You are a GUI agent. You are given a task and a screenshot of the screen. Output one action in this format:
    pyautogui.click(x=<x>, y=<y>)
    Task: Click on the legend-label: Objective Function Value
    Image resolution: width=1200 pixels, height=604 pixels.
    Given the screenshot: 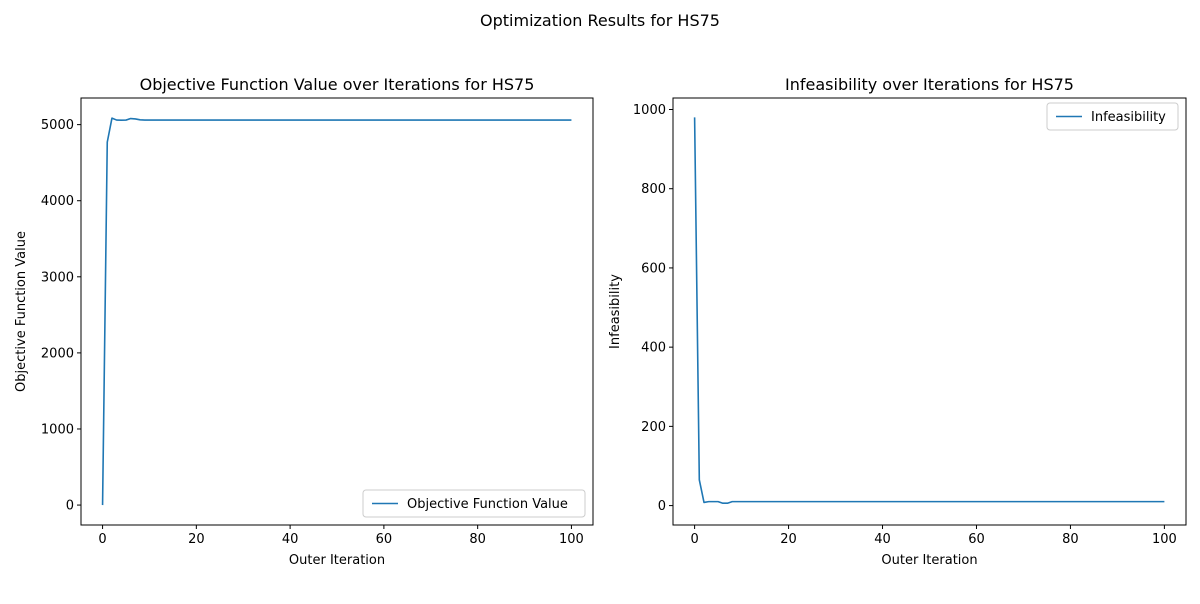 What is the action you would take?
    pyautogui.click(x=487, y=504)
    